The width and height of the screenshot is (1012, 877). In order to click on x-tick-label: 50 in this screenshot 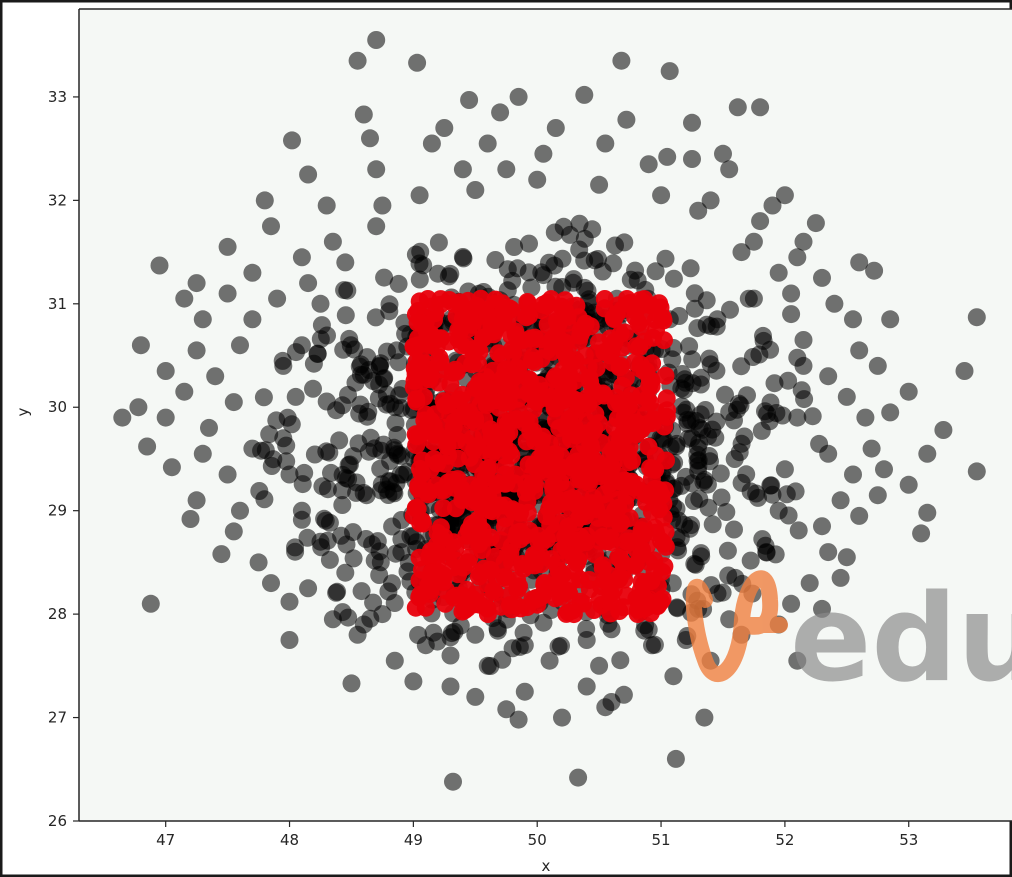, I will do `click(537, 840)`.